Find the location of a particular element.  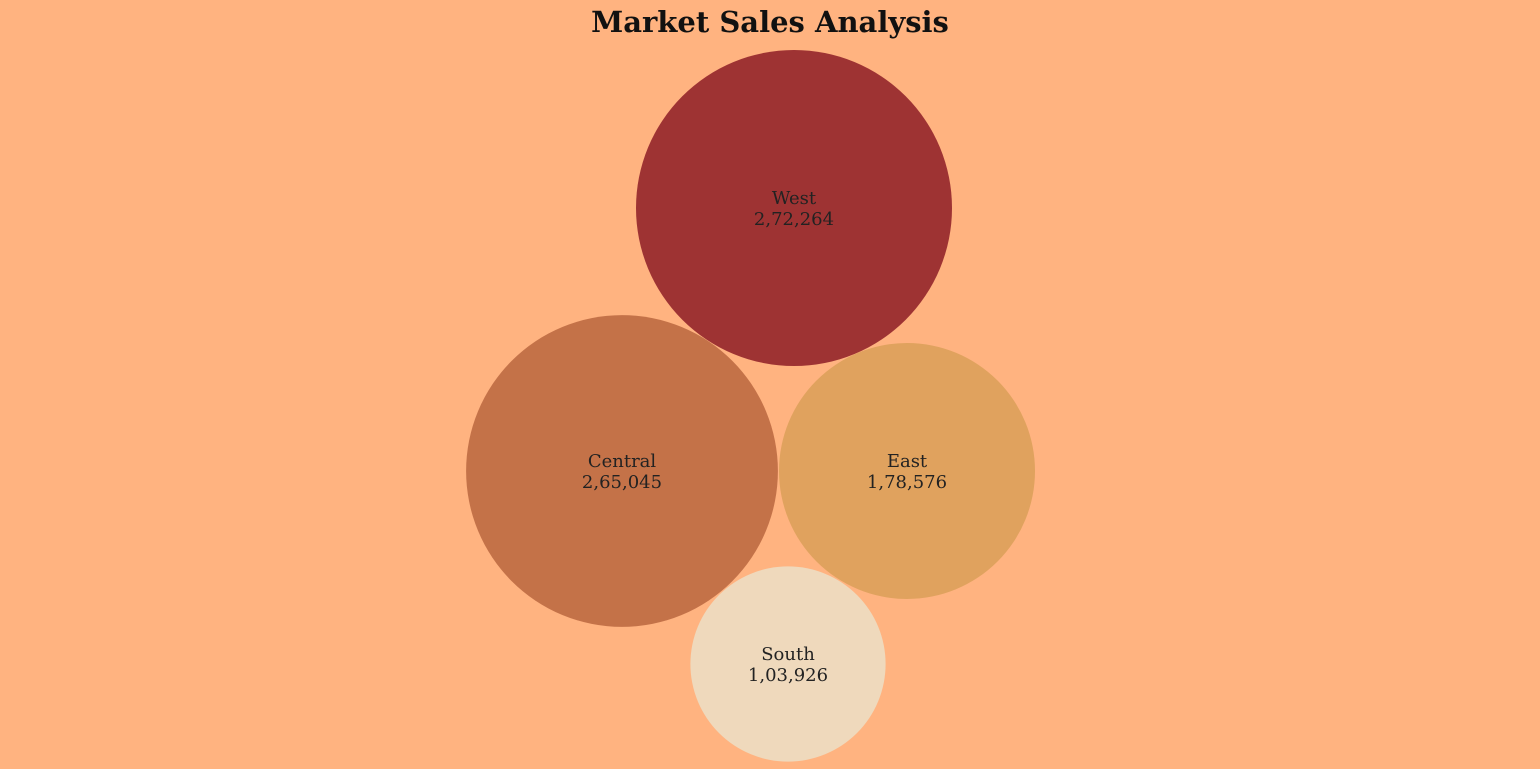

bubble-name-label-central: Central is located at coordinates (622, 461).